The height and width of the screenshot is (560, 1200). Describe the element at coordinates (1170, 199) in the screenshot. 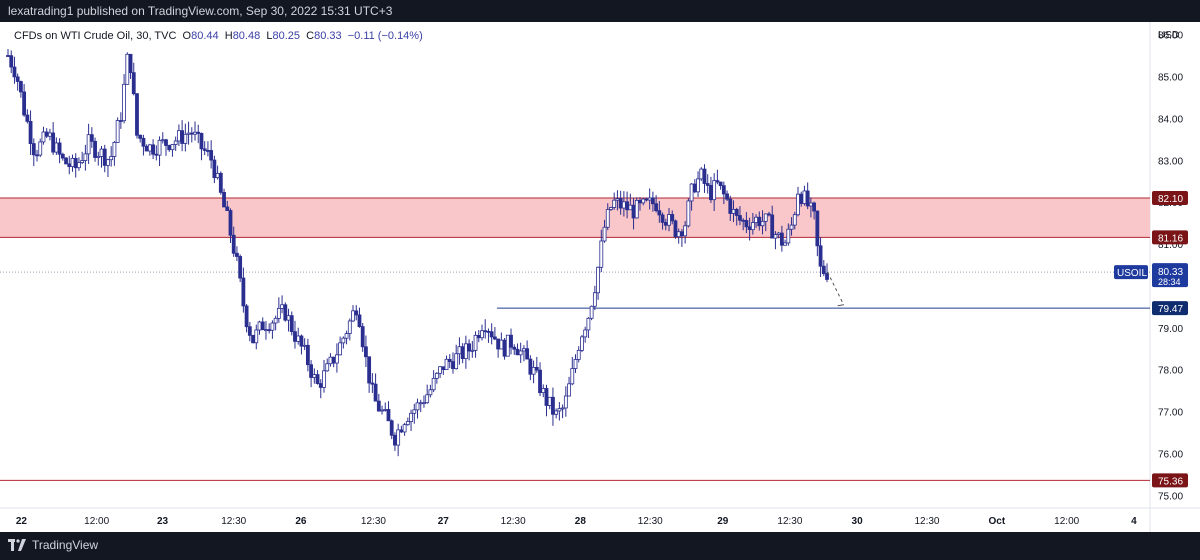

I see `zone-upper-price-label: 82.10` at that location.